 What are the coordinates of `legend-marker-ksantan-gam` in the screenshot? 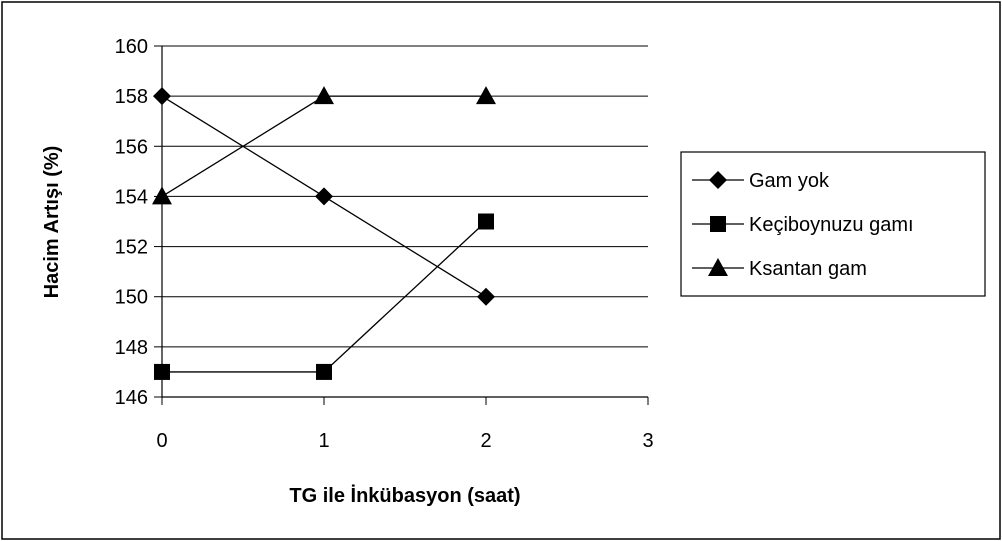 It's located at (718, 267).